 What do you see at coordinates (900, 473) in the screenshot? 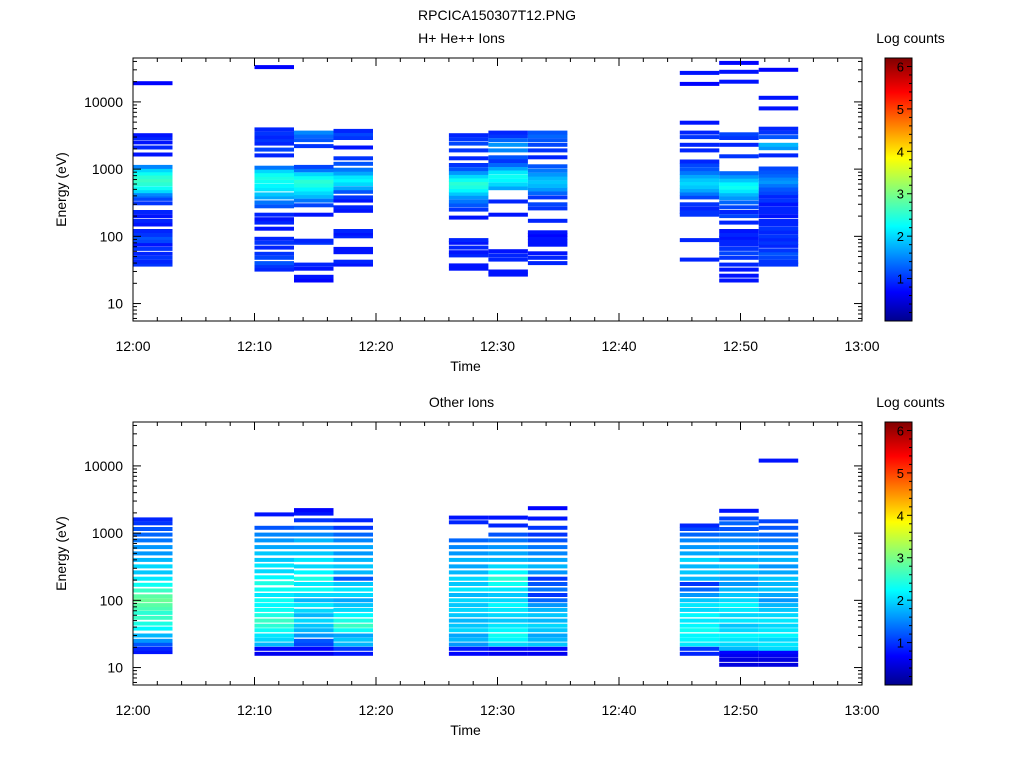
I see `colorbar-tick-label: 5` at bounding box center [900, 473].